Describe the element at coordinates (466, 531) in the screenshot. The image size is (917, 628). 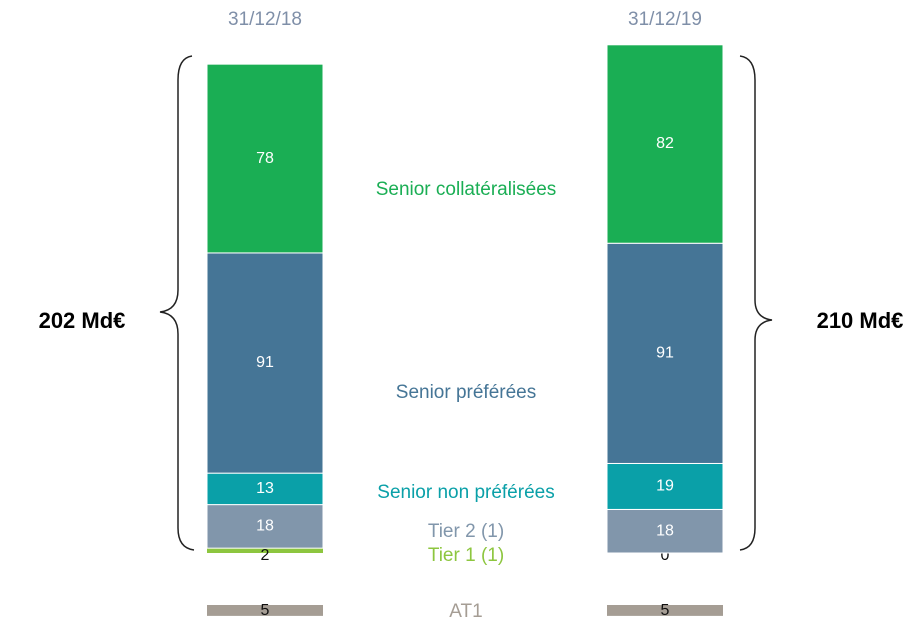
I see `legend-label: Tier 2 (1)` at that location.